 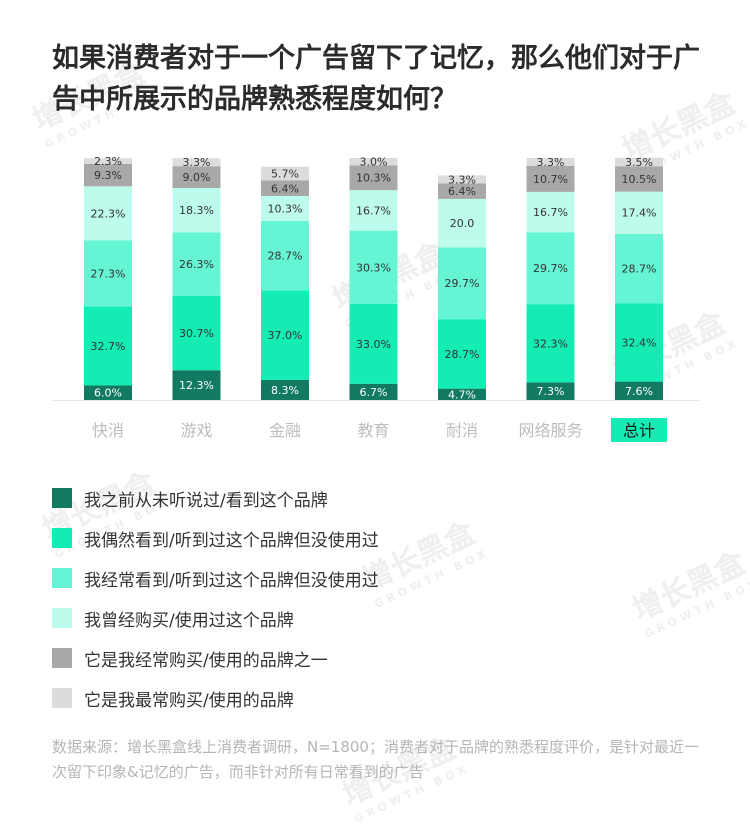 I want to click on data-label: 4.7%, so click(x=462, y=394).